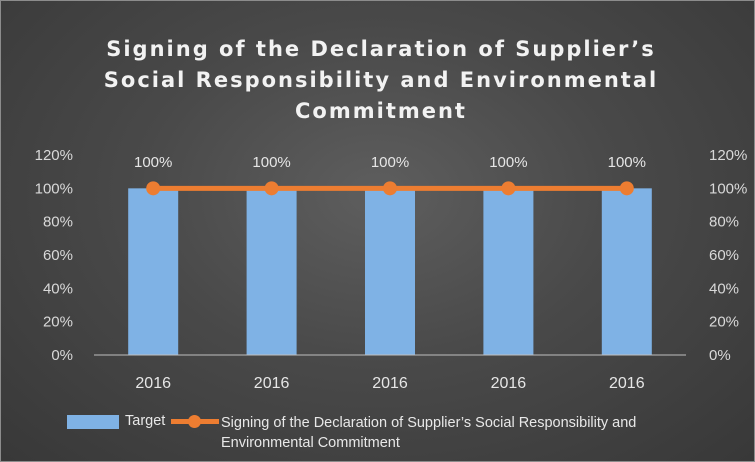 This screenshot has width=755, height=462. Describe the element at coordinates (720, 355) in the screenshot. I see `y-tick-label-right: 0%` at that location.